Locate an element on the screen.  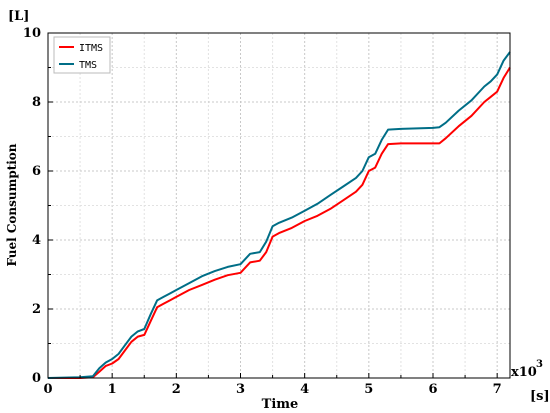
x-tick-label: 0 is located at coordinates (47, 389).